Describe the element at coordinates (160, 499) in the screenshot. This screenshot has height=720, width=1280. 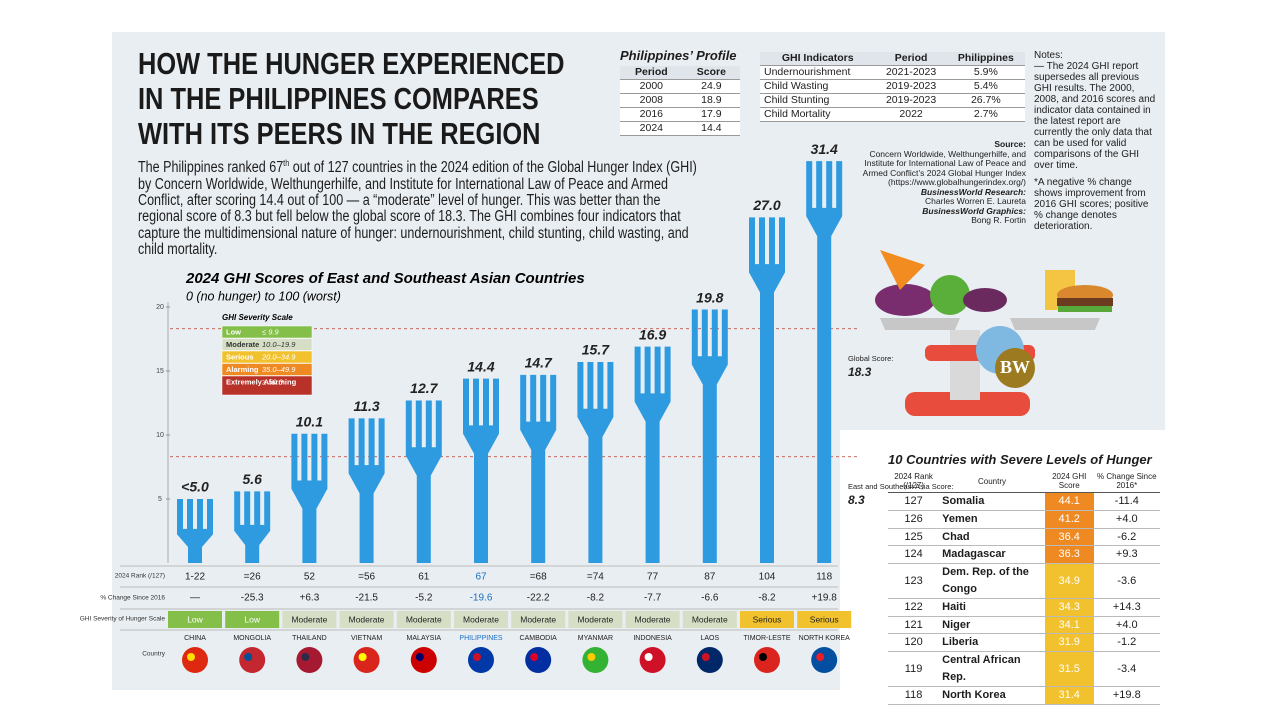
I see `y-tick-label: 5` at that location.